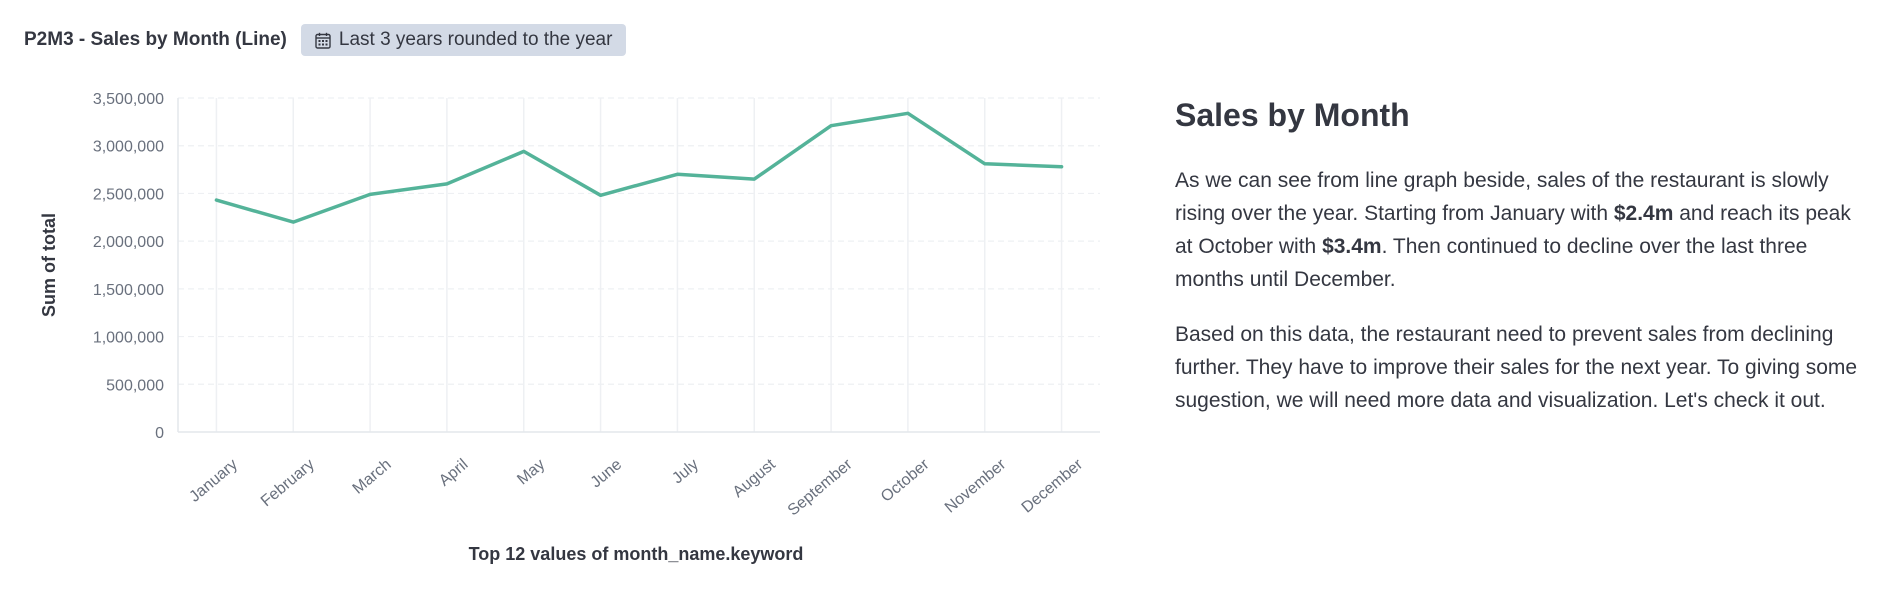  I want to click on x-tick-label: August, so click(755, 478).